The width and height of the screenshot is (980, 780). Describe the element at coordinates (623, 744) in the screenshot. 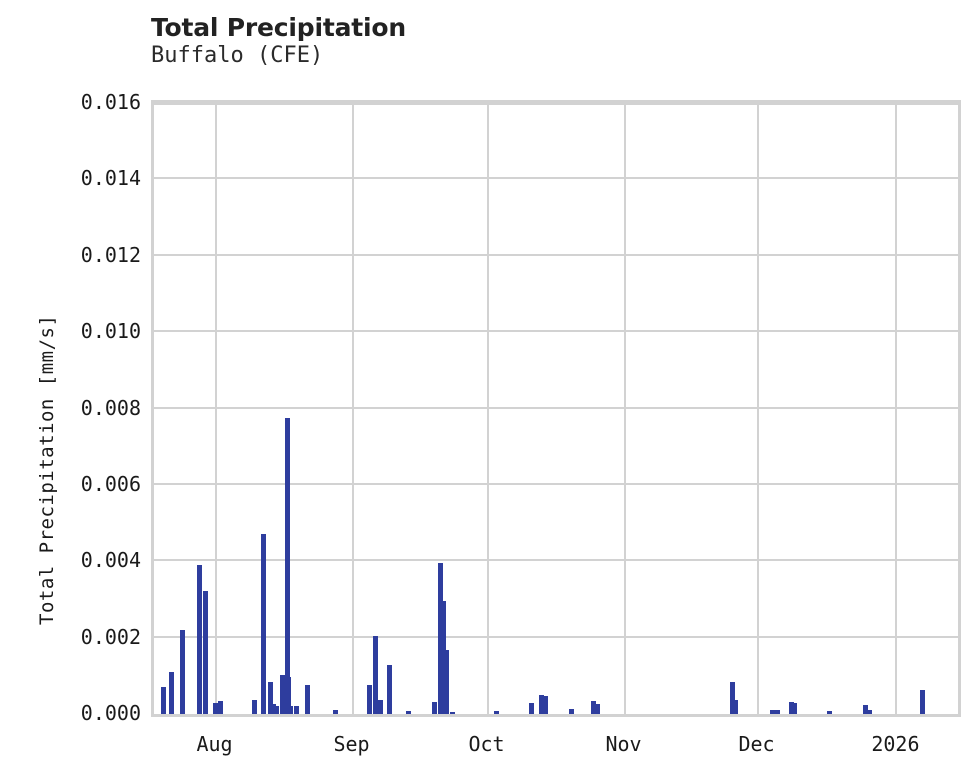

I see `x-tick-label: Nov` at that location.